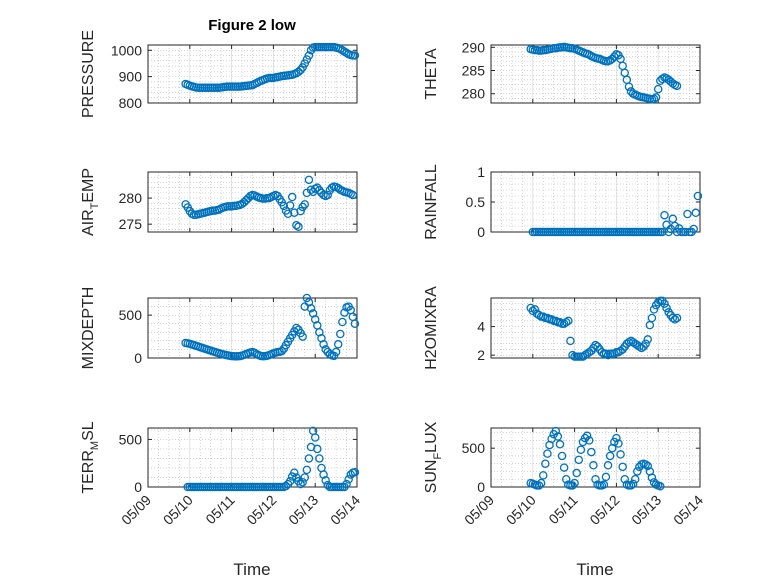 The width and height of the screenshot is (778, 583). Describe the element at coordinates (126, 50) in the screenshot. I see `y-tick-label: 1000` at that location.